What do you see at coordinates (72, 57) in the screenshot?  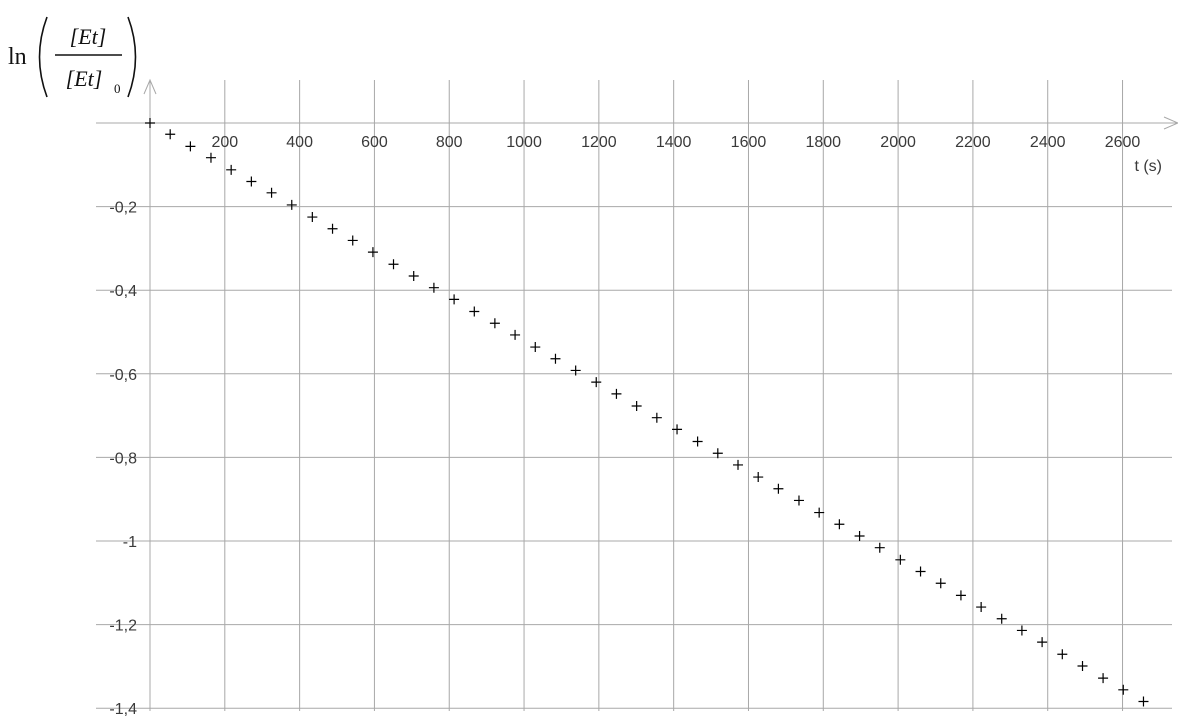 I see `y-axis-title: ln [Et] [Et] 0` at bounding box center [72, 57].